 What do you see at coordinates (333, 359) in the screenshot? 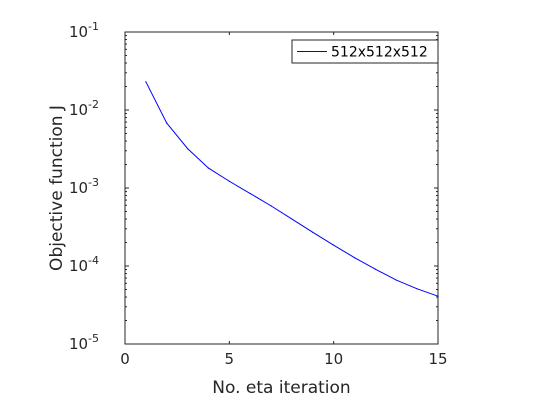
I see `x-tick-label: 10` at bounding box center [333, 359].